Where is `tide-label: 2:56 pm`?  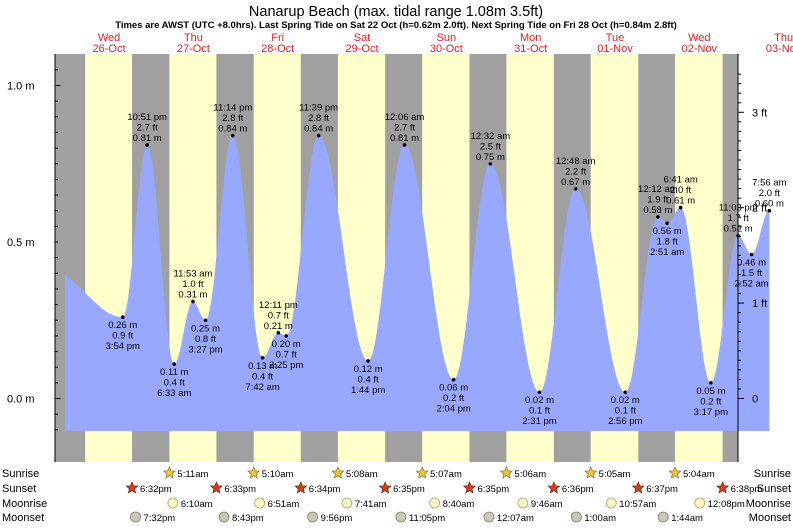
tide-label: 2:56 pm is located at coordinates (625, 421).